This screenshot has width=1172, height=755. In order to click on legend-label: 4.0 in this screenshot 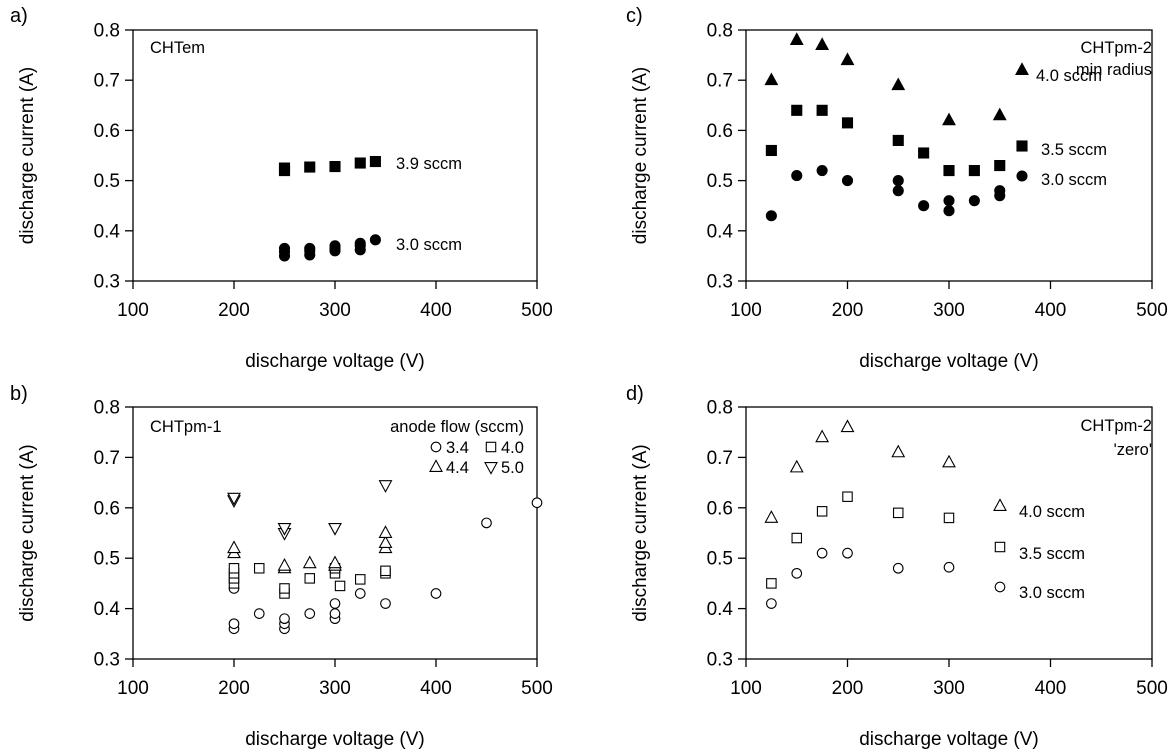, I will do `click(512, 448)`.